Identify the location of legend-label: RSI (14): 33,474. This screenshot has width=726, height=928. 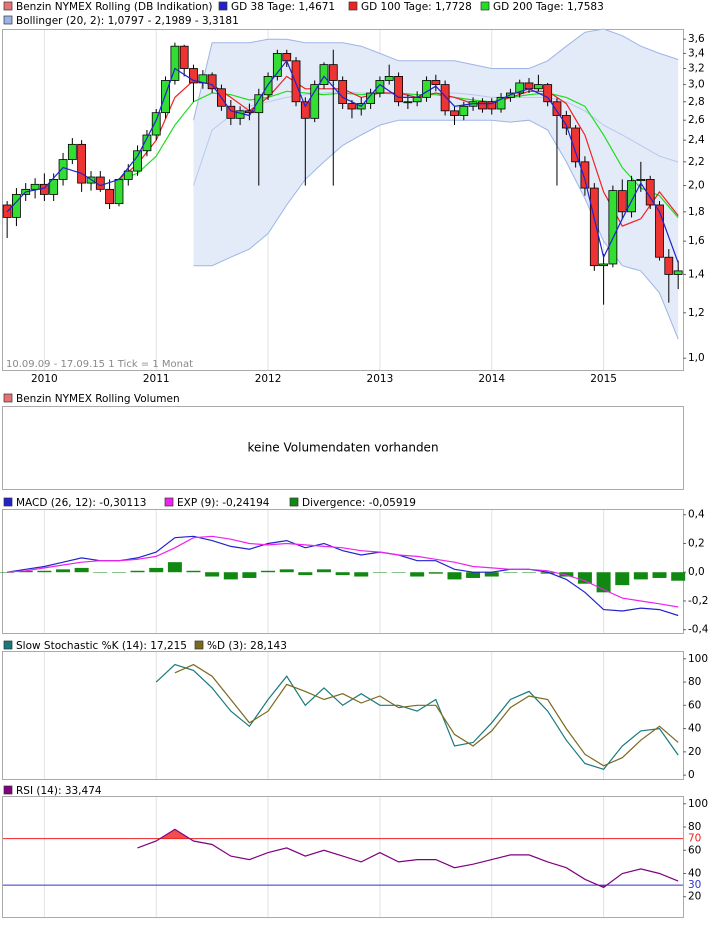
(59, 791).